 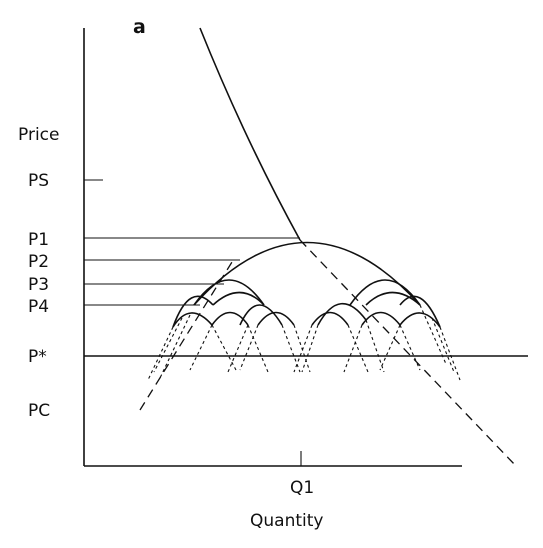 What do you see at coordinates (420, 320) in the screenshot?
I see `arch-level-4-f` at bounding box center [420, 320].